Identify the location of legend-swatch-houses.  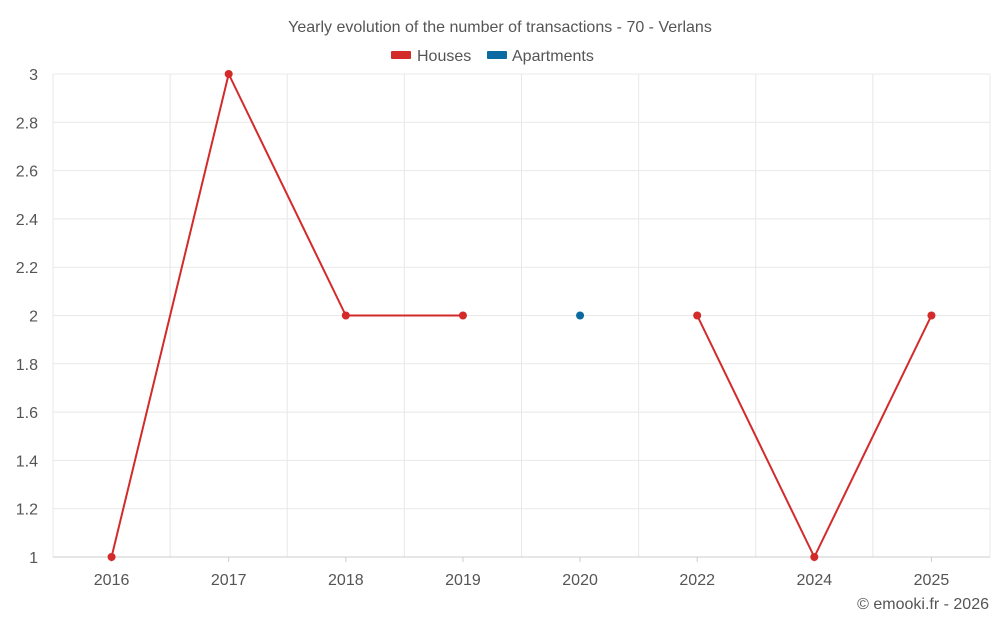
(401, 55).